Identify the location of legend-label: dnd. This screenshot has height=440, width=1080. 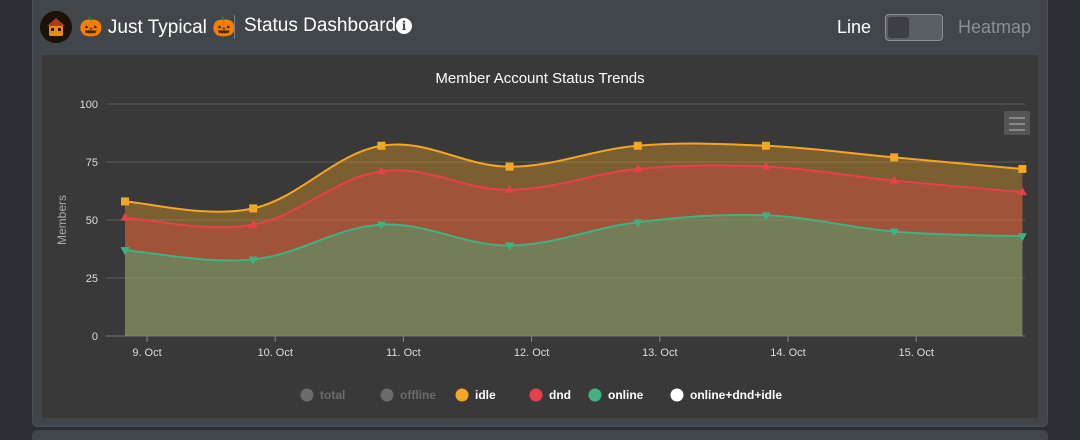
(560, 395).